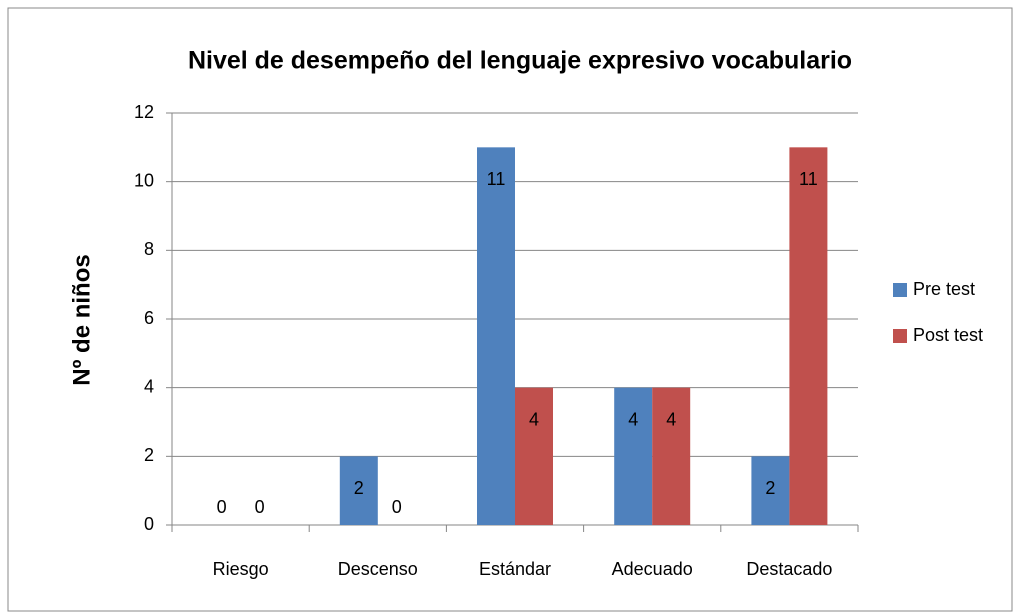  Describe the element at coordinates (652, 569) in the screenshot. I see `x-tick-label: Adecuado` at that location.